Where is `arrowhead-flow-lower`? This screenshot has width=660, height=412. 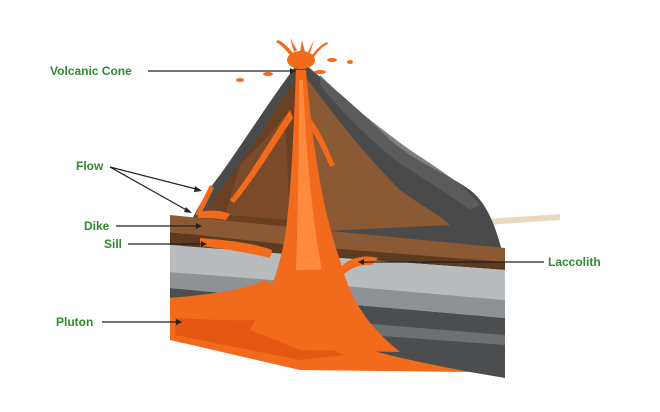 arrowhead-flow-lower is located at coordinates (188, 210).